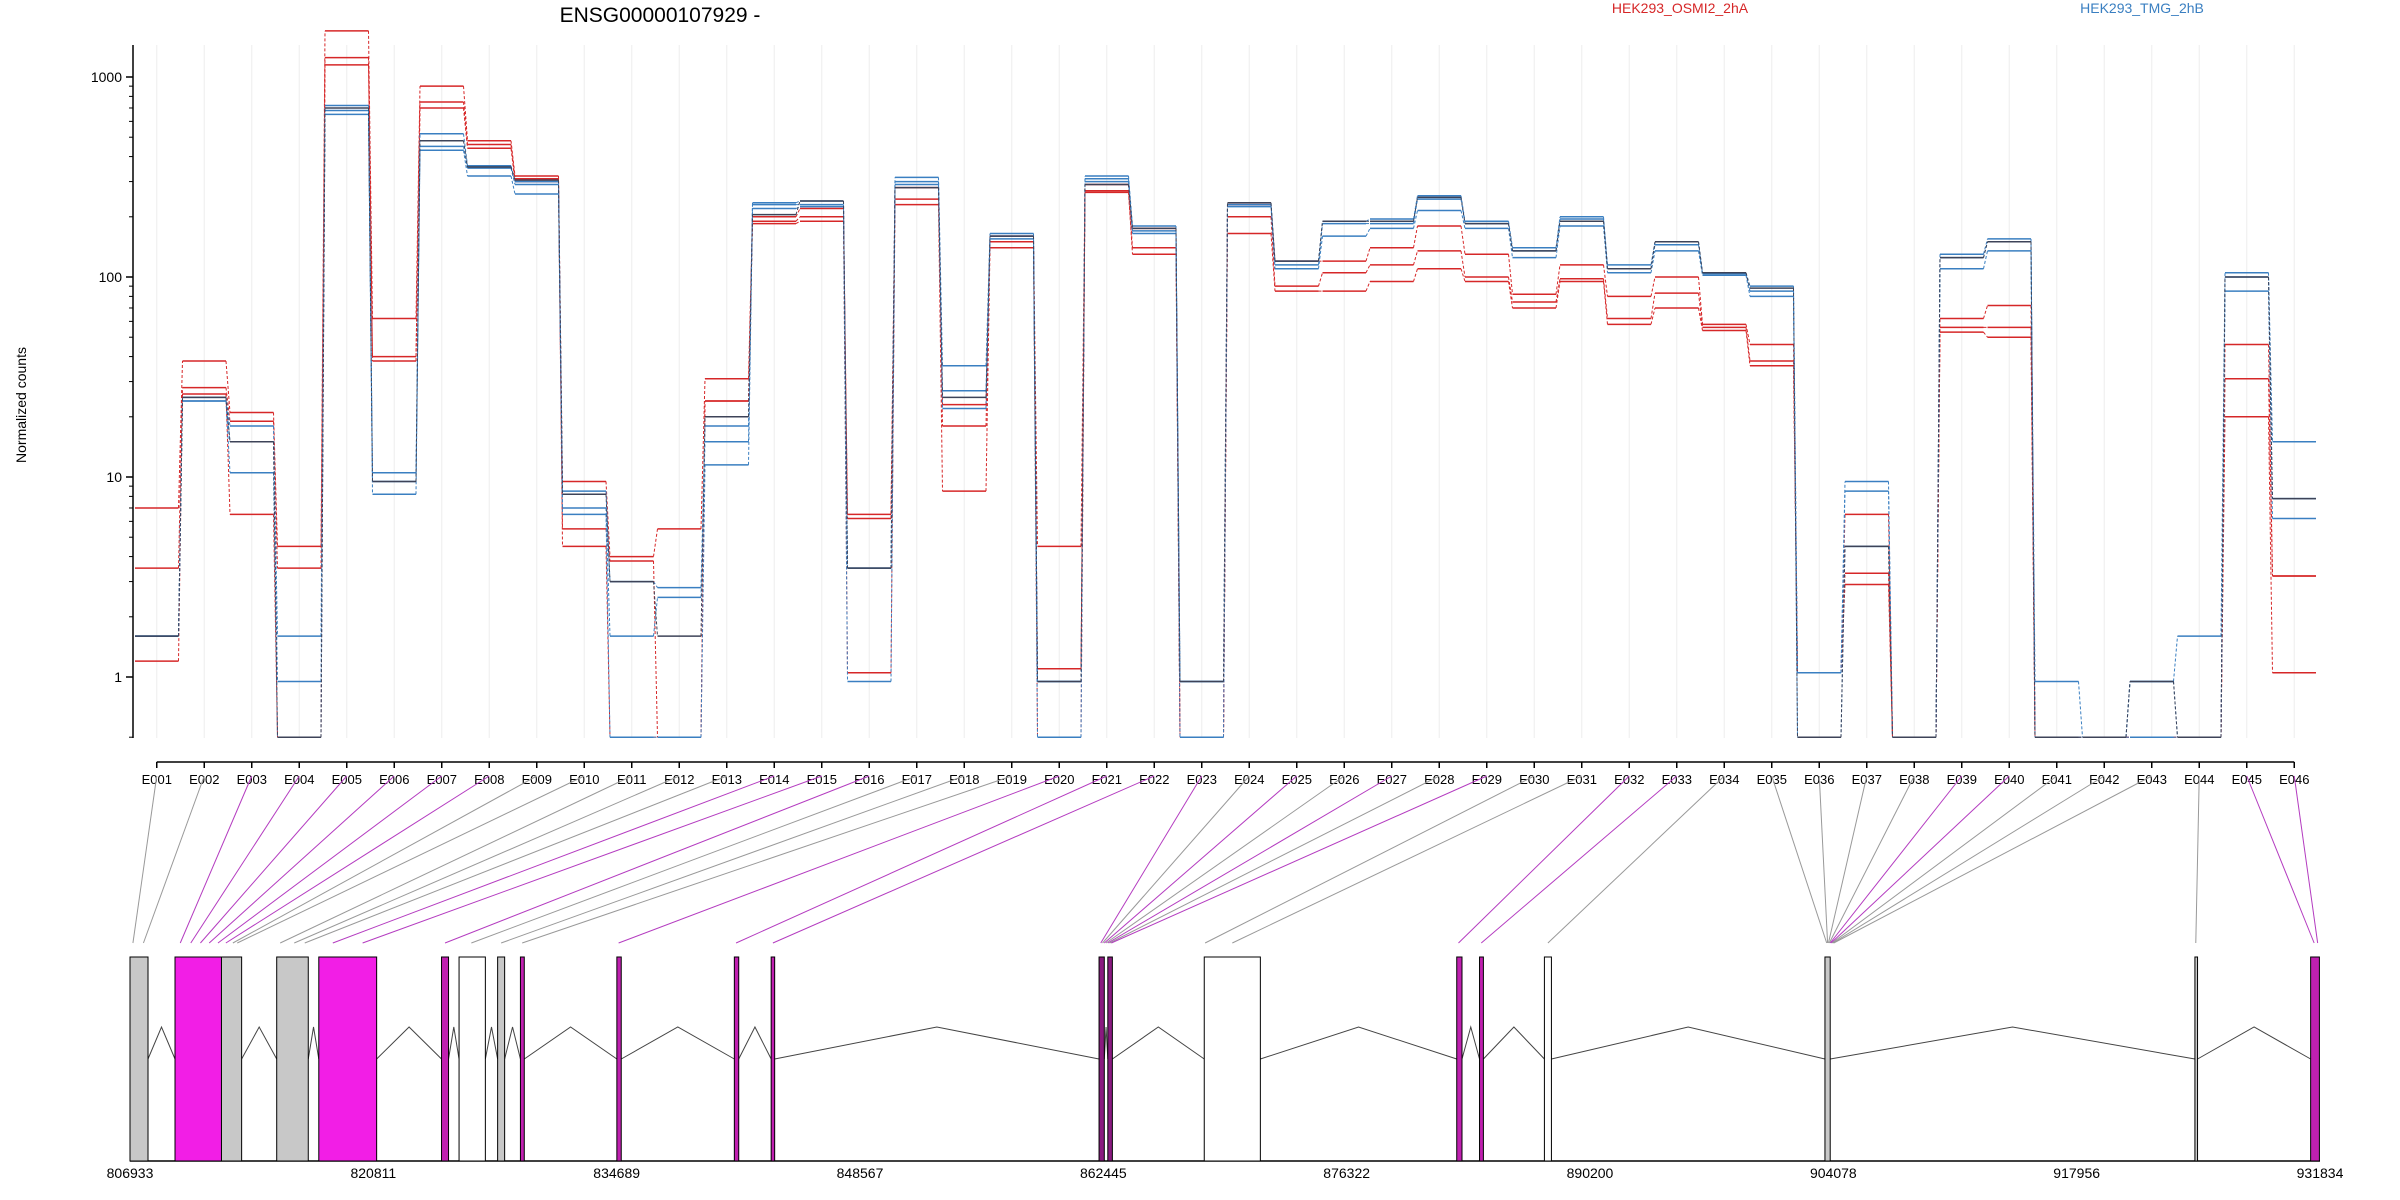 This screenshot has height=1200, width=2400. Describe the element at coordinates (1012, 779) in the screenshot. I see `x-tick-label: E019` at that location.